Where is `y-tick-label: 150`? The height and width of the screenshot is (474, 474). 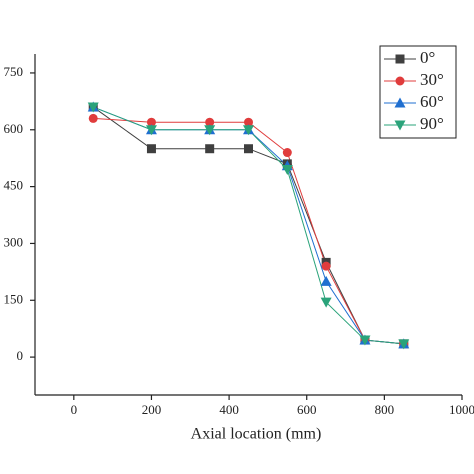 y-tick-label: 150 is located at coordinates (14, 298).